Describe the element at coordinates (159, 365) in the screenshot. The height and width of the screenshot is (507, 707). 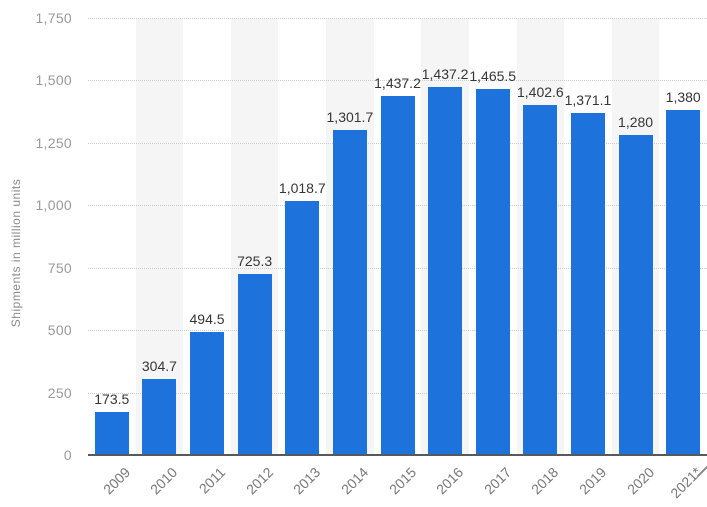
I see `value-label: 304.7` at that location.